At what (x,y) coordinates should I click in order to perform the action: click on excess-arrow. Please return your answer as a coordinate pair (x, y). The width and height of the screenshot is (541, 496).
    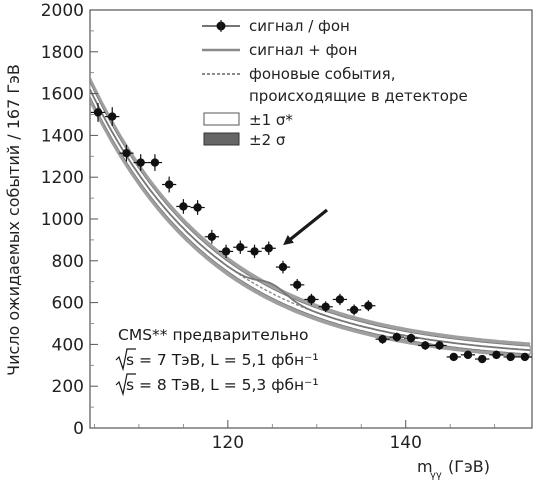
    Looking at the image, I should click on (305, 227).